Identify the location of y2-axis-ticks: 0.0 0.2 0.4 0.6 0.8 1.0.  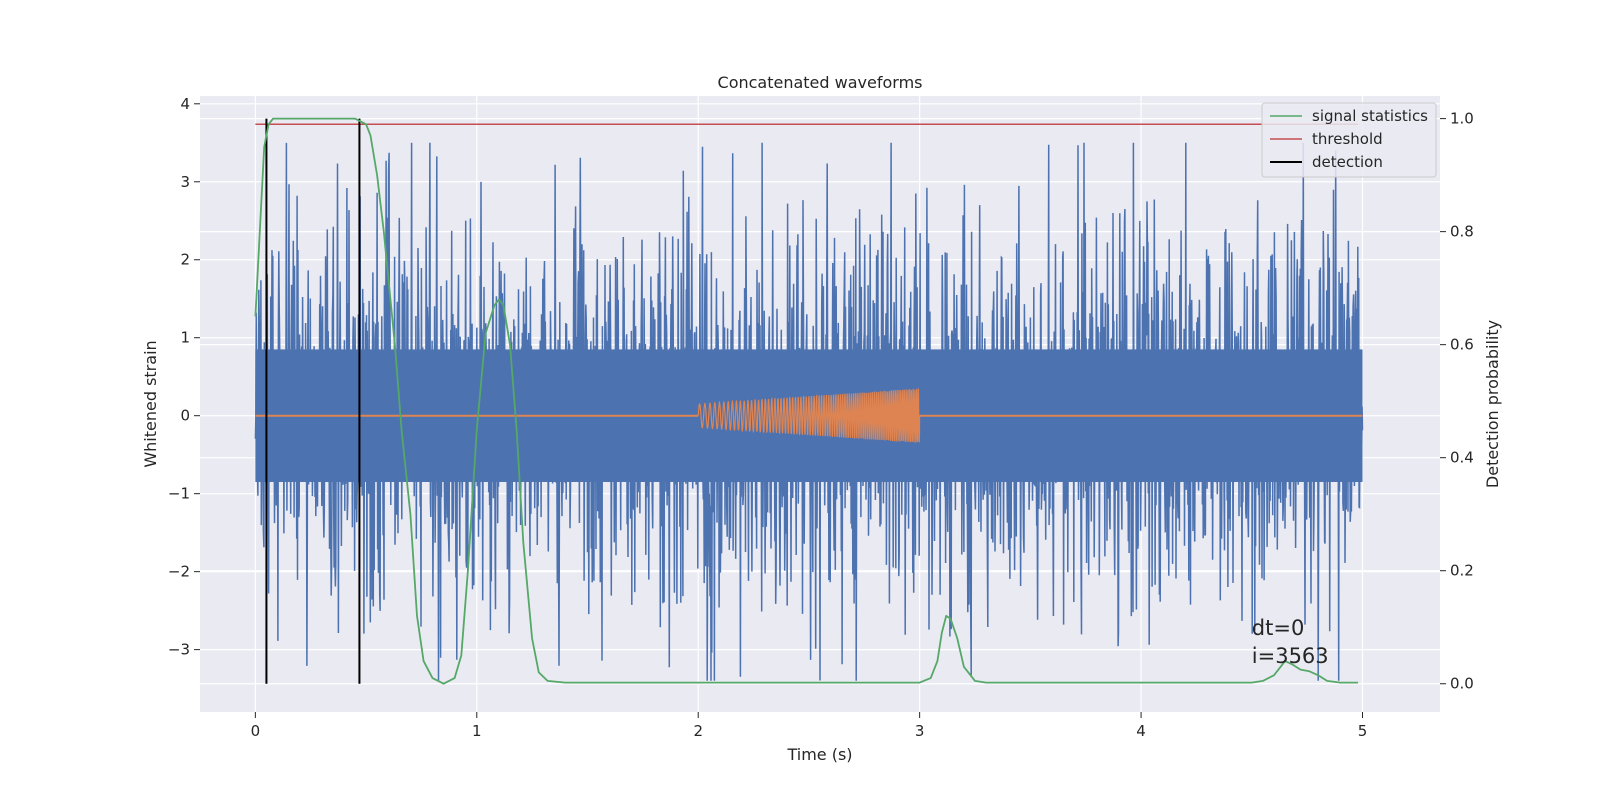
(1457, 401).